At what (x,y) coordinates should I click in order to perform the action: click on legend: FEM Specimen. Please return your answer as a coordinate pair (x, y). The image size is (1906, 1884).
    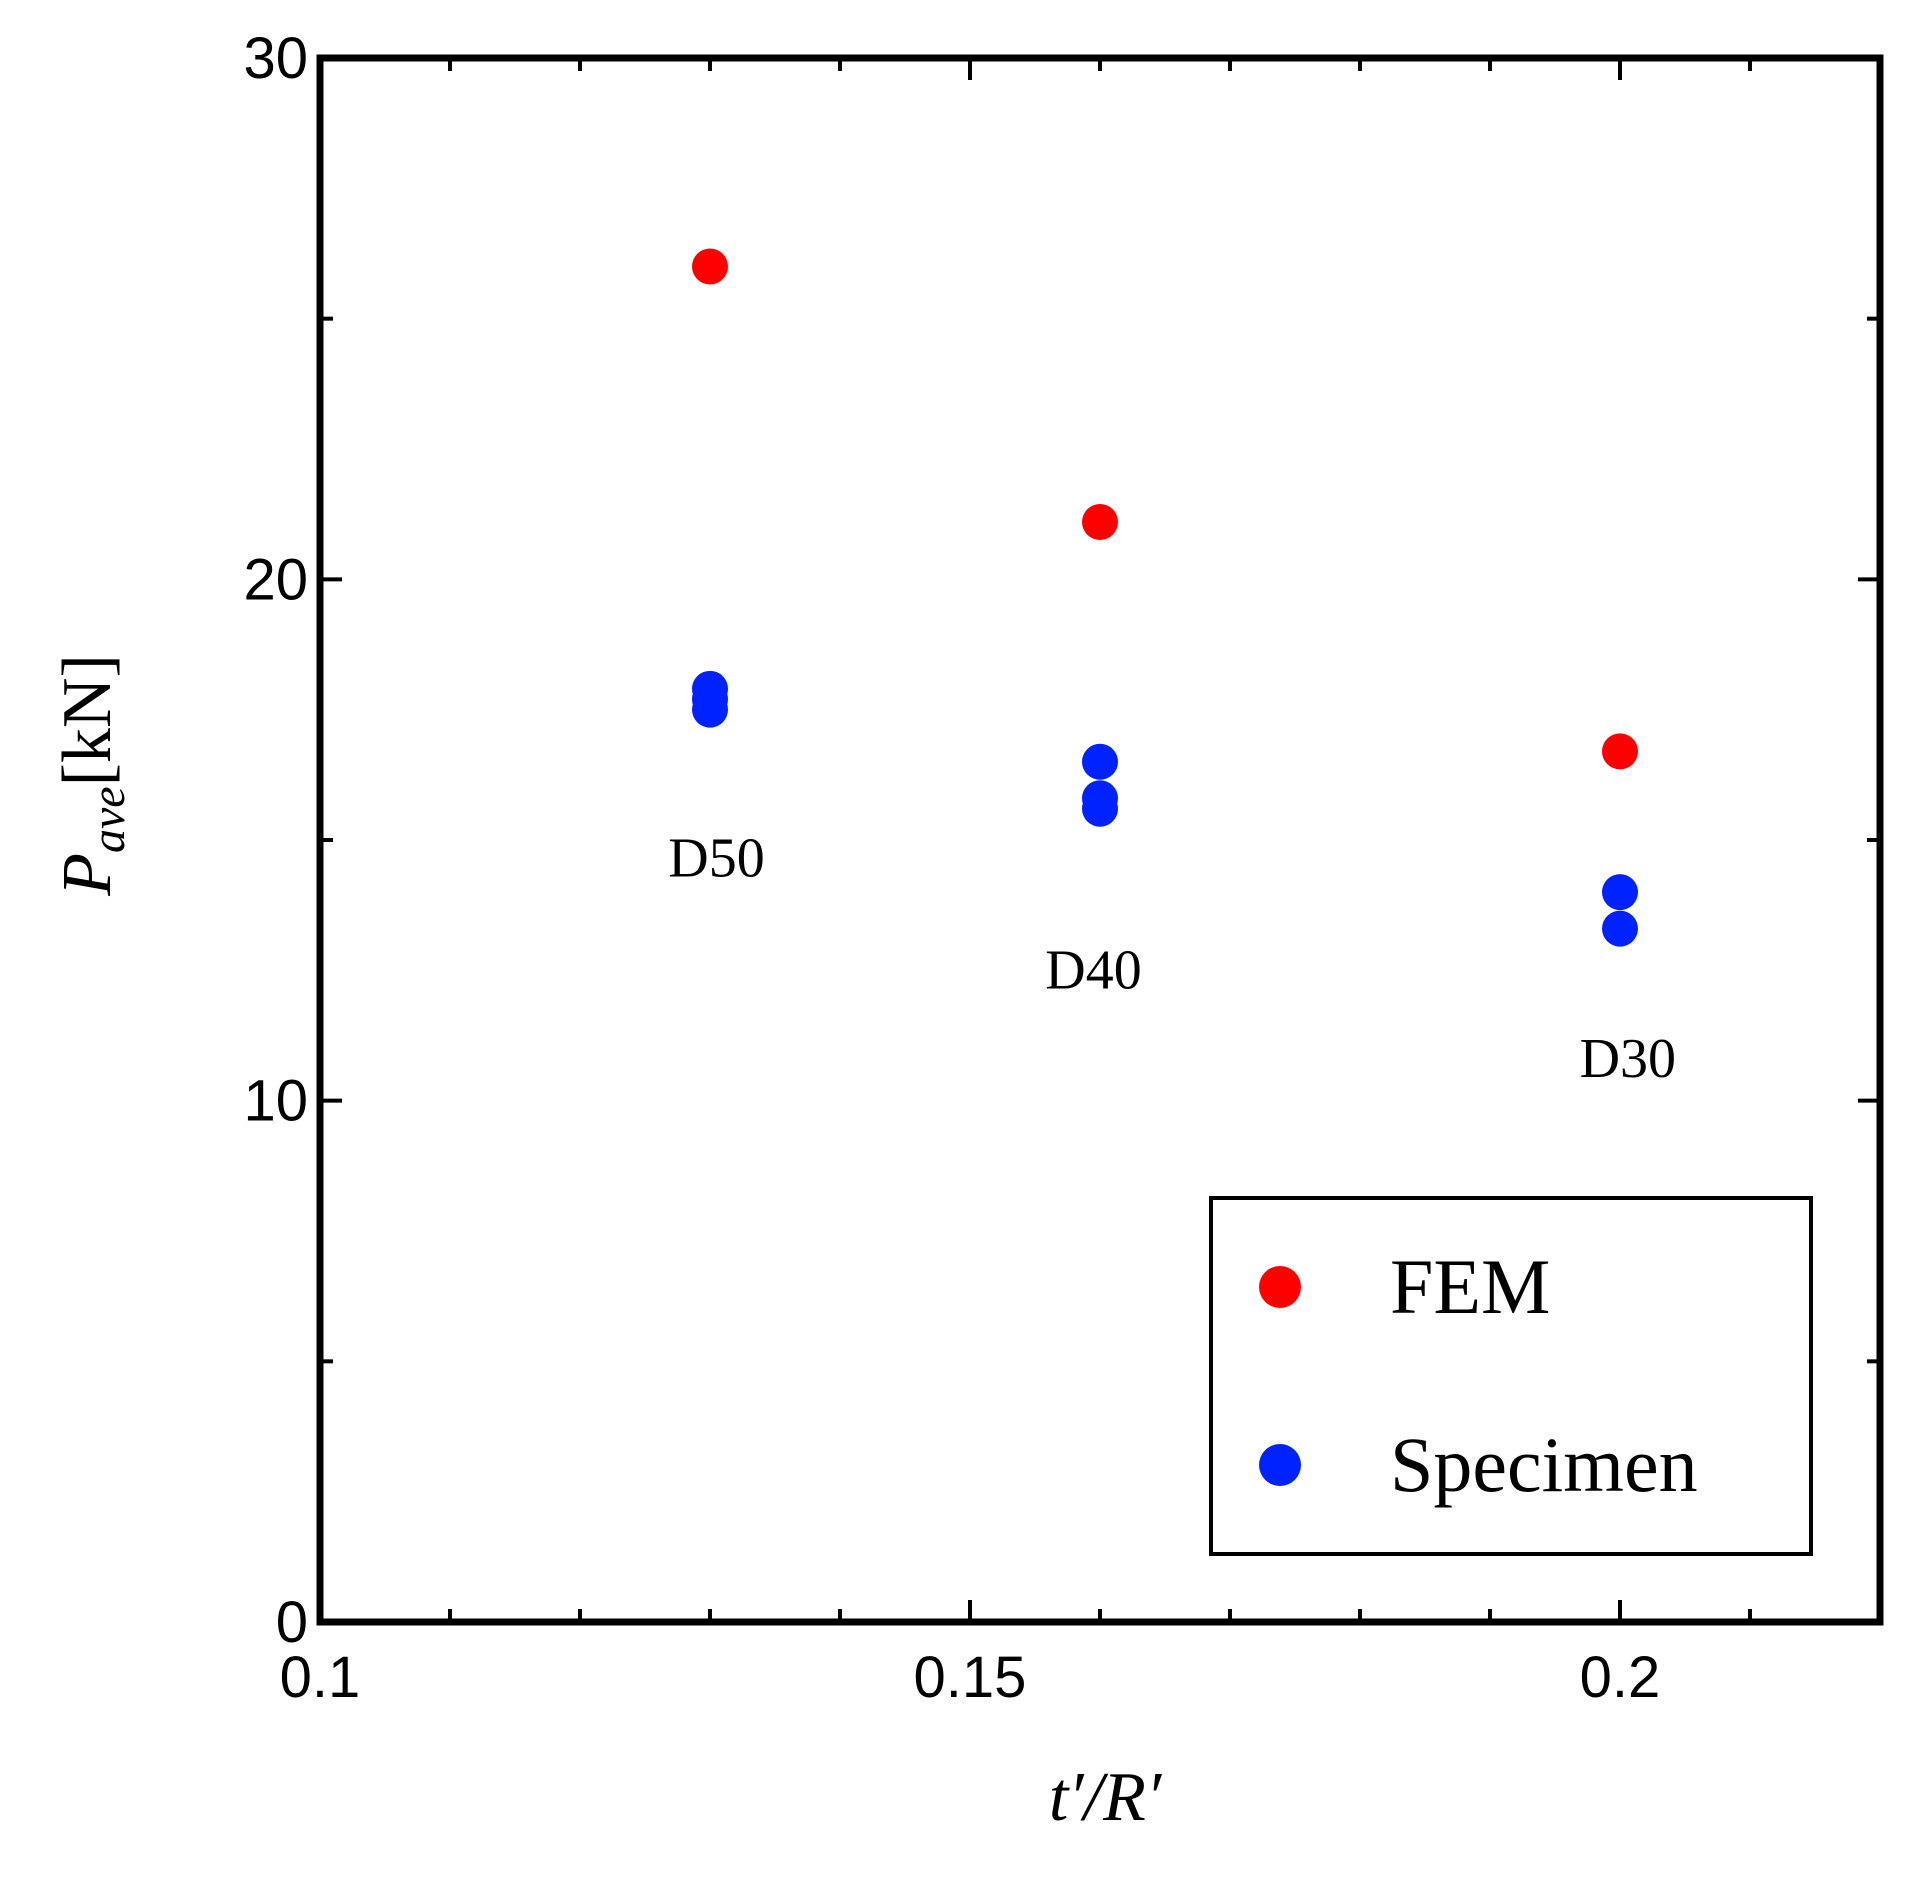
    Looking at the image, I should click on (1511, 1376).